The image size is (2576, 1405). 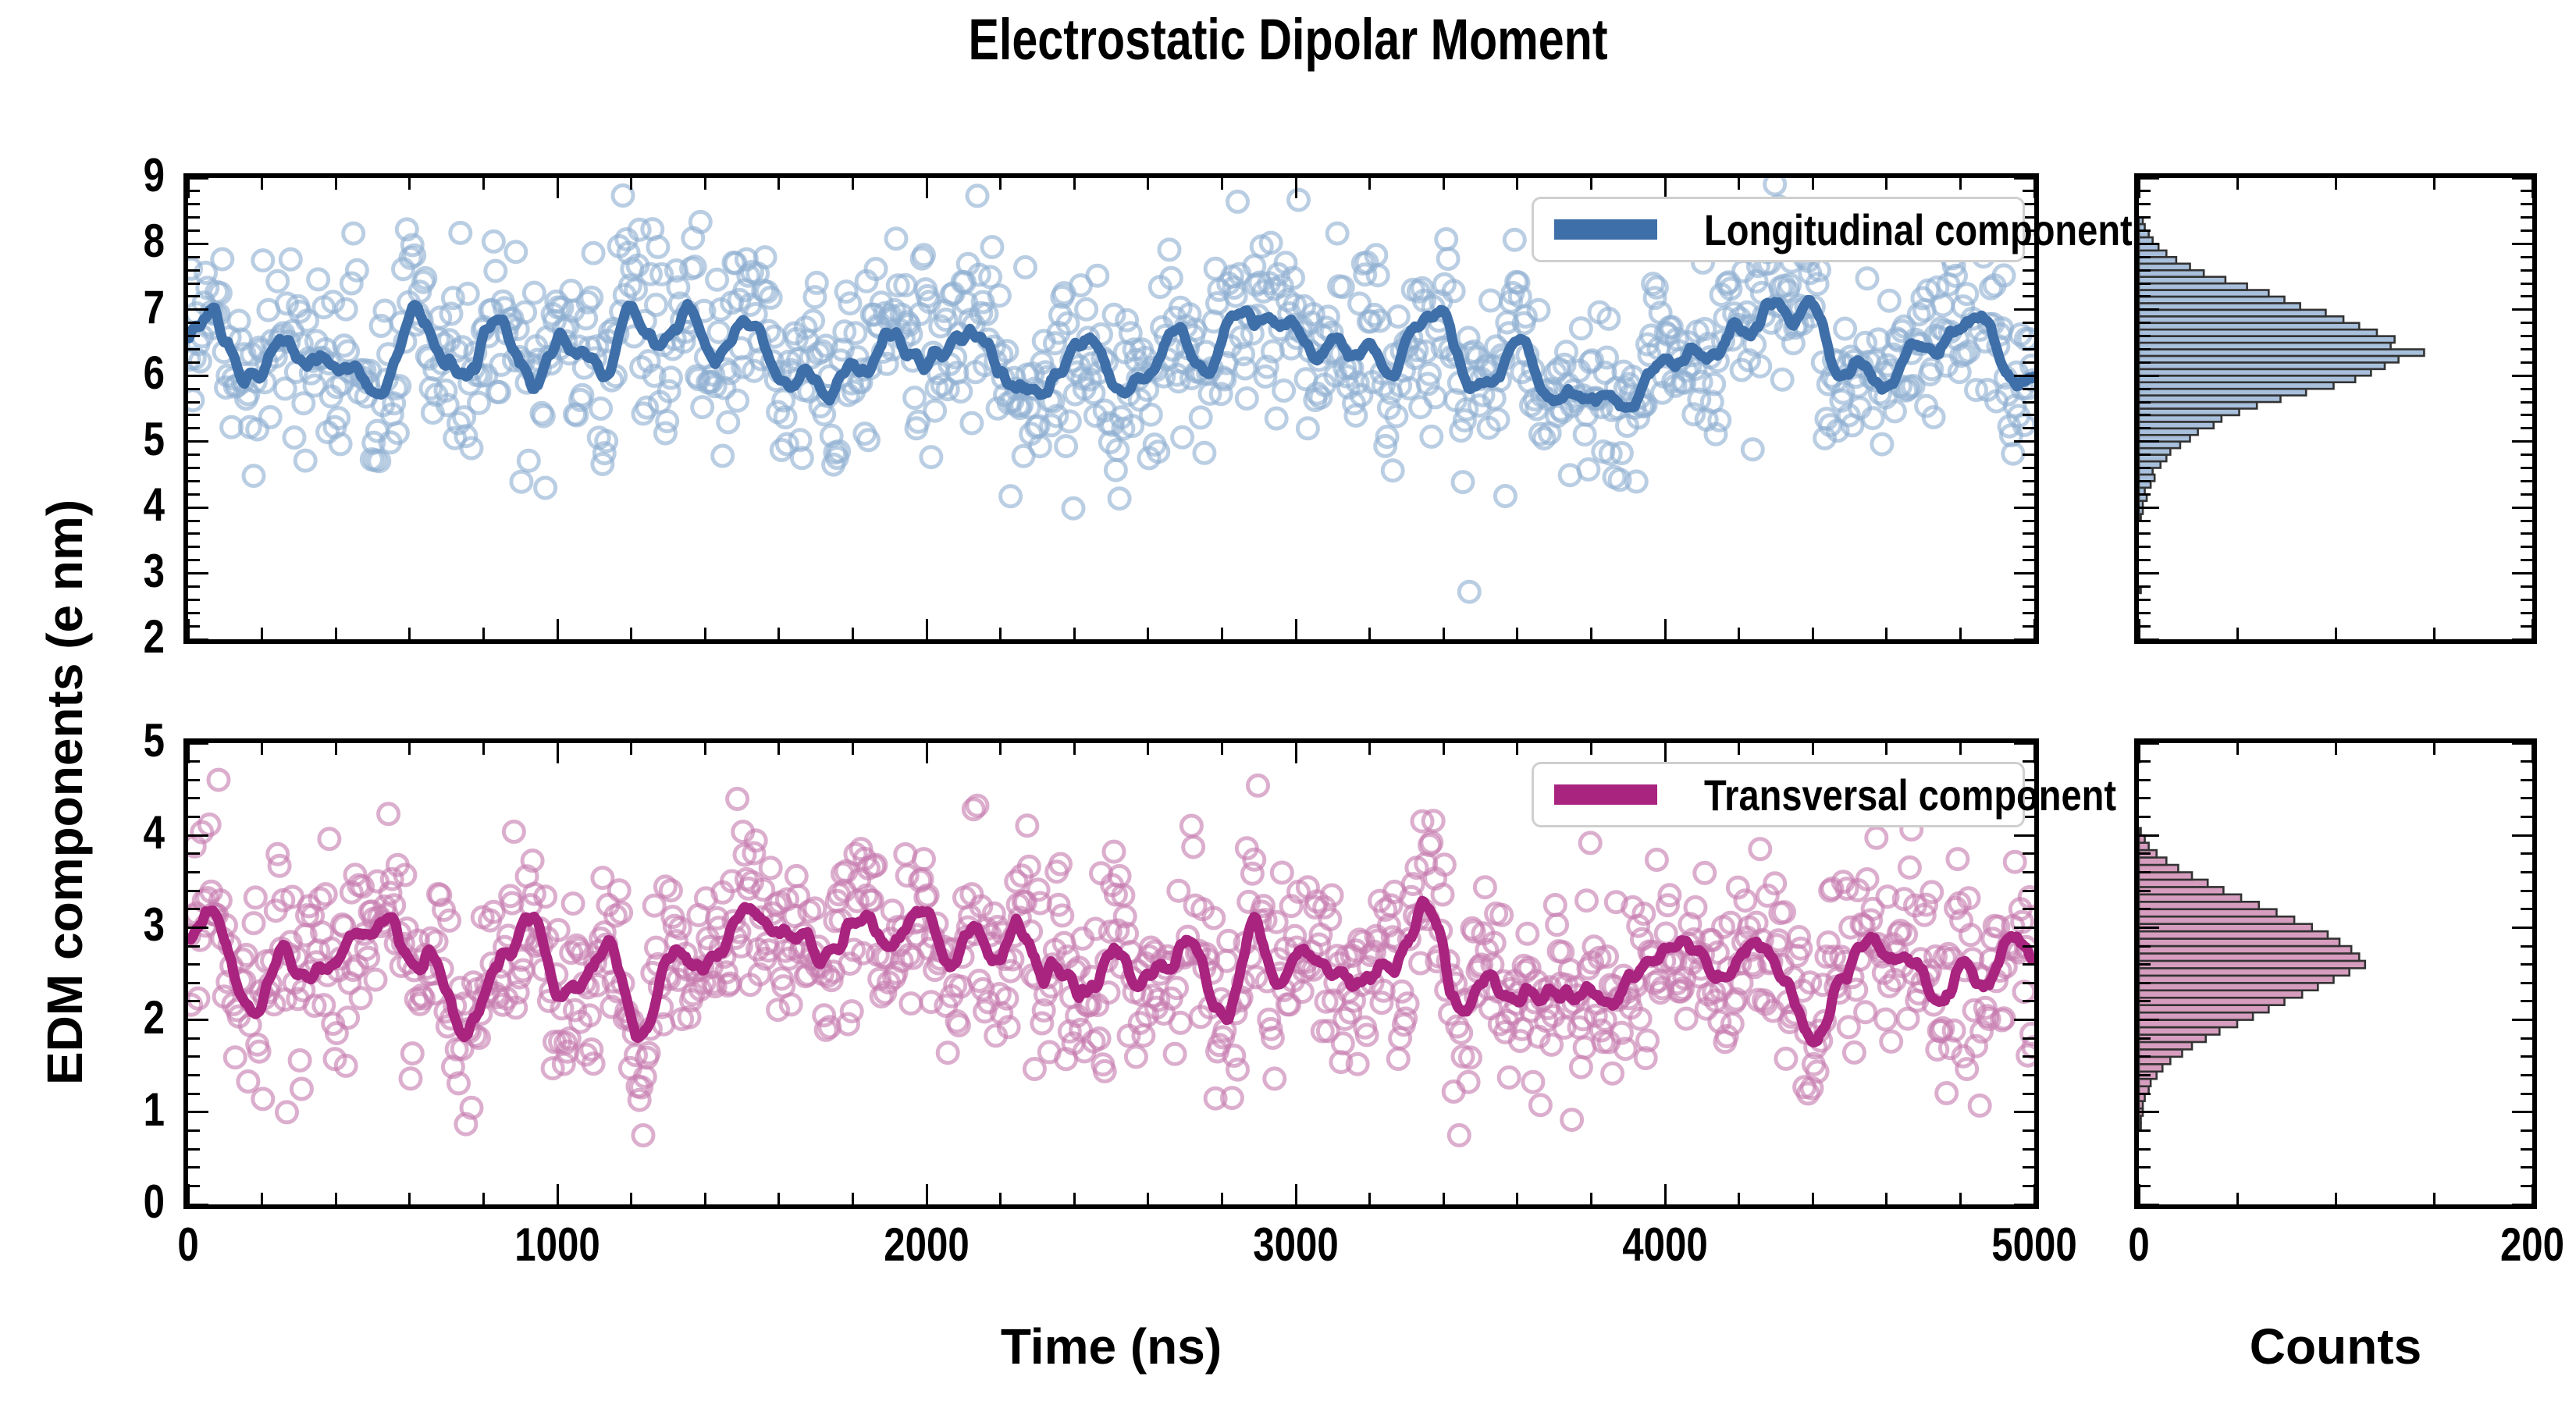 What do you see at coordinates (154, 637) in the screenshot?
I see `y-tick-label: 2` at bounding box center [154, 637].